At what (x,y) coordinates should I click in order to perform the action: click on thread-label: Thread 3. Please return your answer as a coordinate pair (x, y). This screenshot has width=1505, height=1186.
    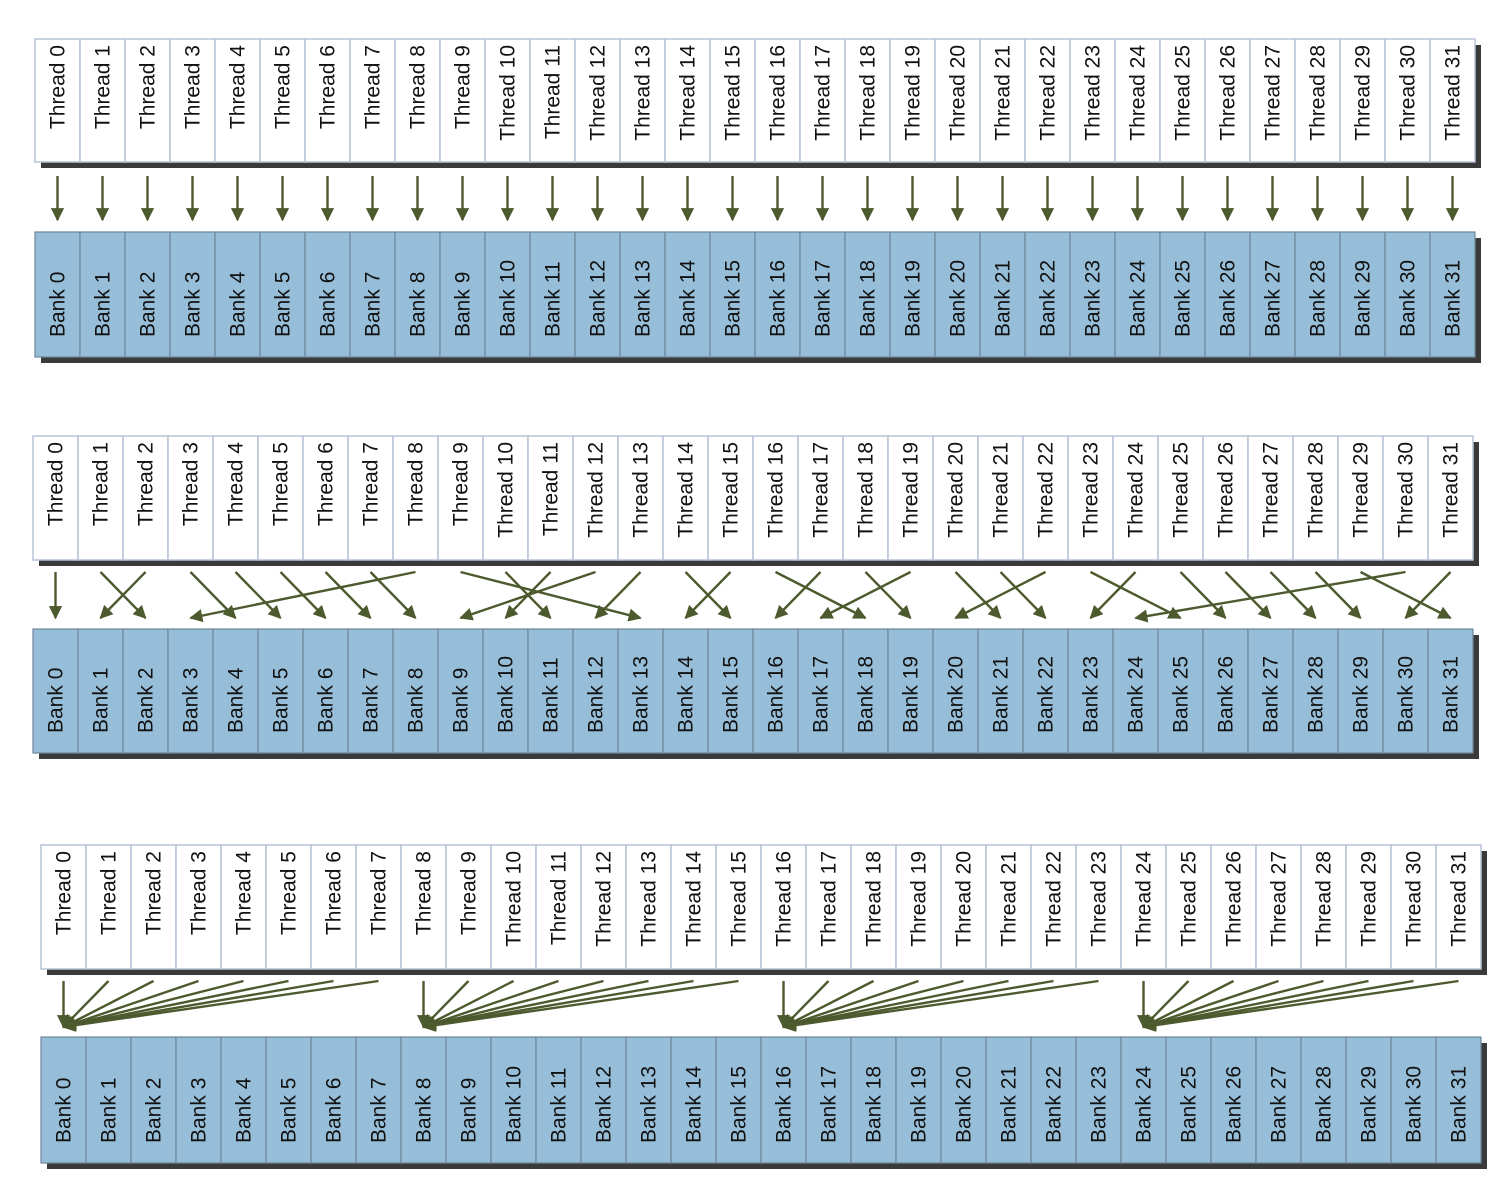
    Looking at the image, I should click on (199, 893).